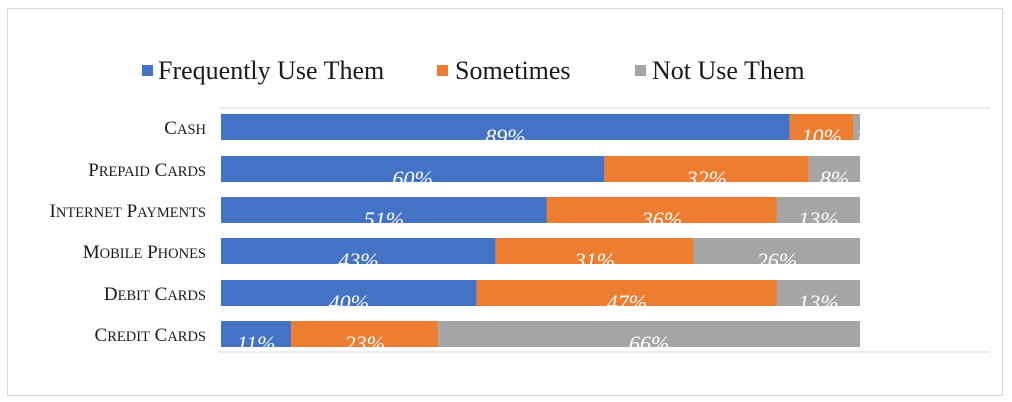 The width and height of the screenshot is (1012, 402). I want to click on bar-prepaid-cards-sometimes, so click(706, 169).